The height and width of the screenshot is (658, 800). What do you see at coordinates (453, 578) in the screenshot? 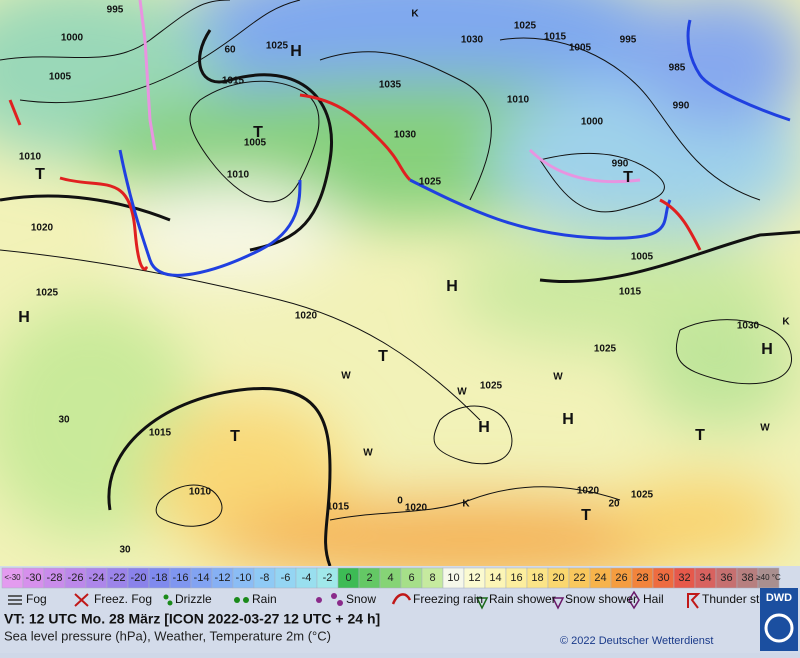
I see `scale-label: 10` at bounding box center [453, 578].